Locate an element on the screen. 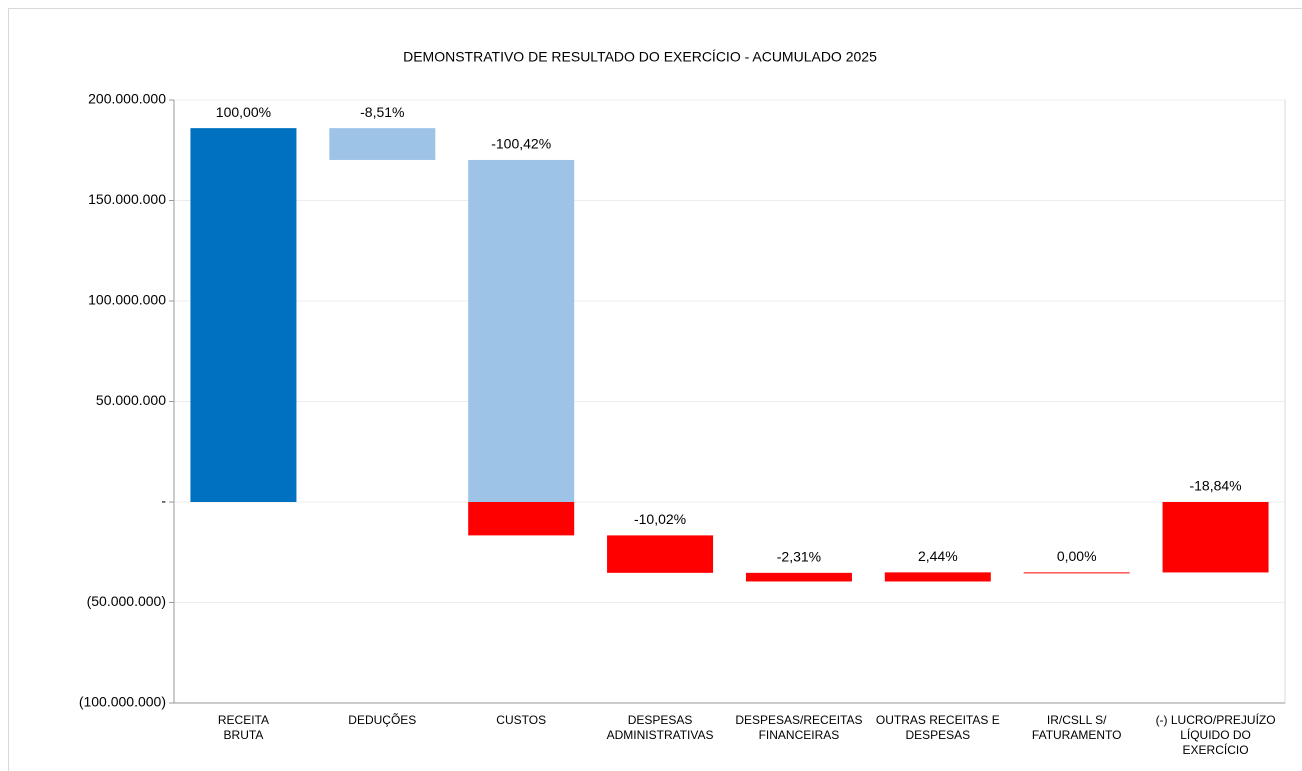 The width and height of the screenshot is (1302, 771). data-label: -18,84% is located at coordinates (1215, 486).